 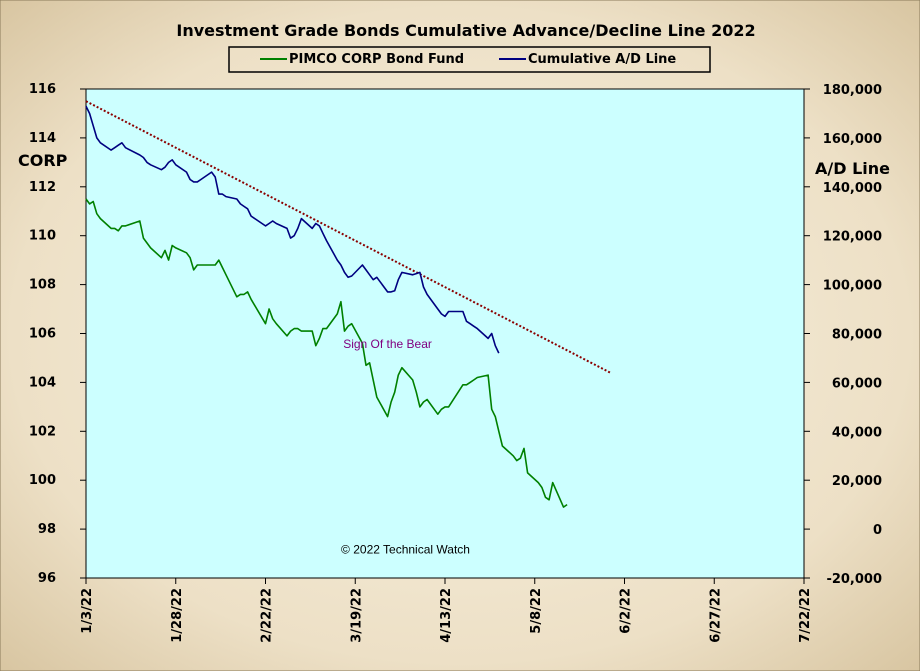 I want to click on left-axis-label: CORP, so click(x=43, y=160).